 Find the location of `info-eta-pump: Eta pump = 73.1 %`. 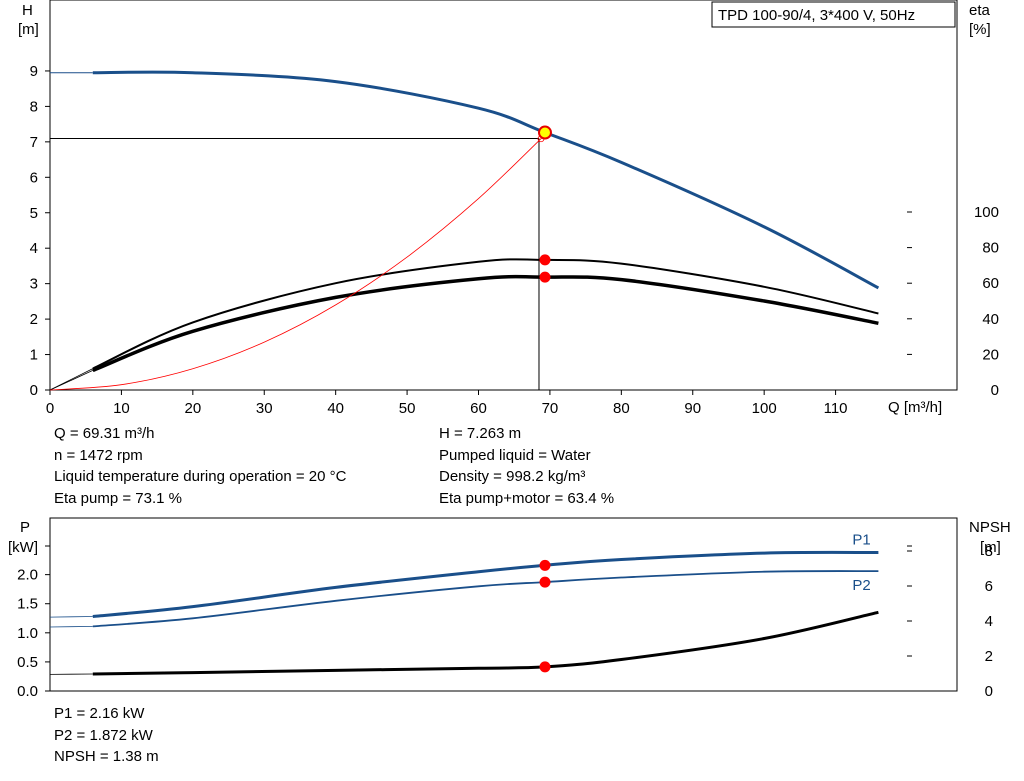

info-eta-pump: Eta pump = 73.1 % is located at coordinates (118, 498).